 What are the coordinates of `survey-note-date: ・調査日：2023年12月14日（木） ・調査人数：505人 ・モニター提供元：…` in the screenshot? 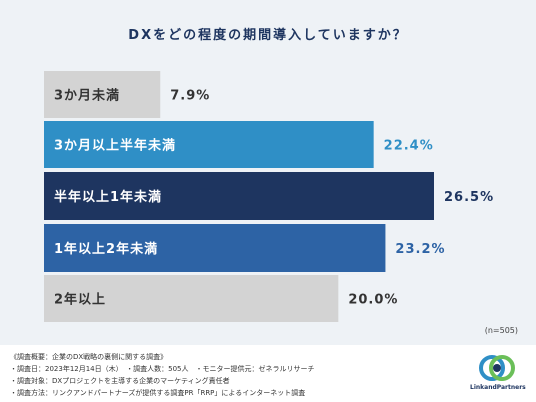 It's located at (162, 369).